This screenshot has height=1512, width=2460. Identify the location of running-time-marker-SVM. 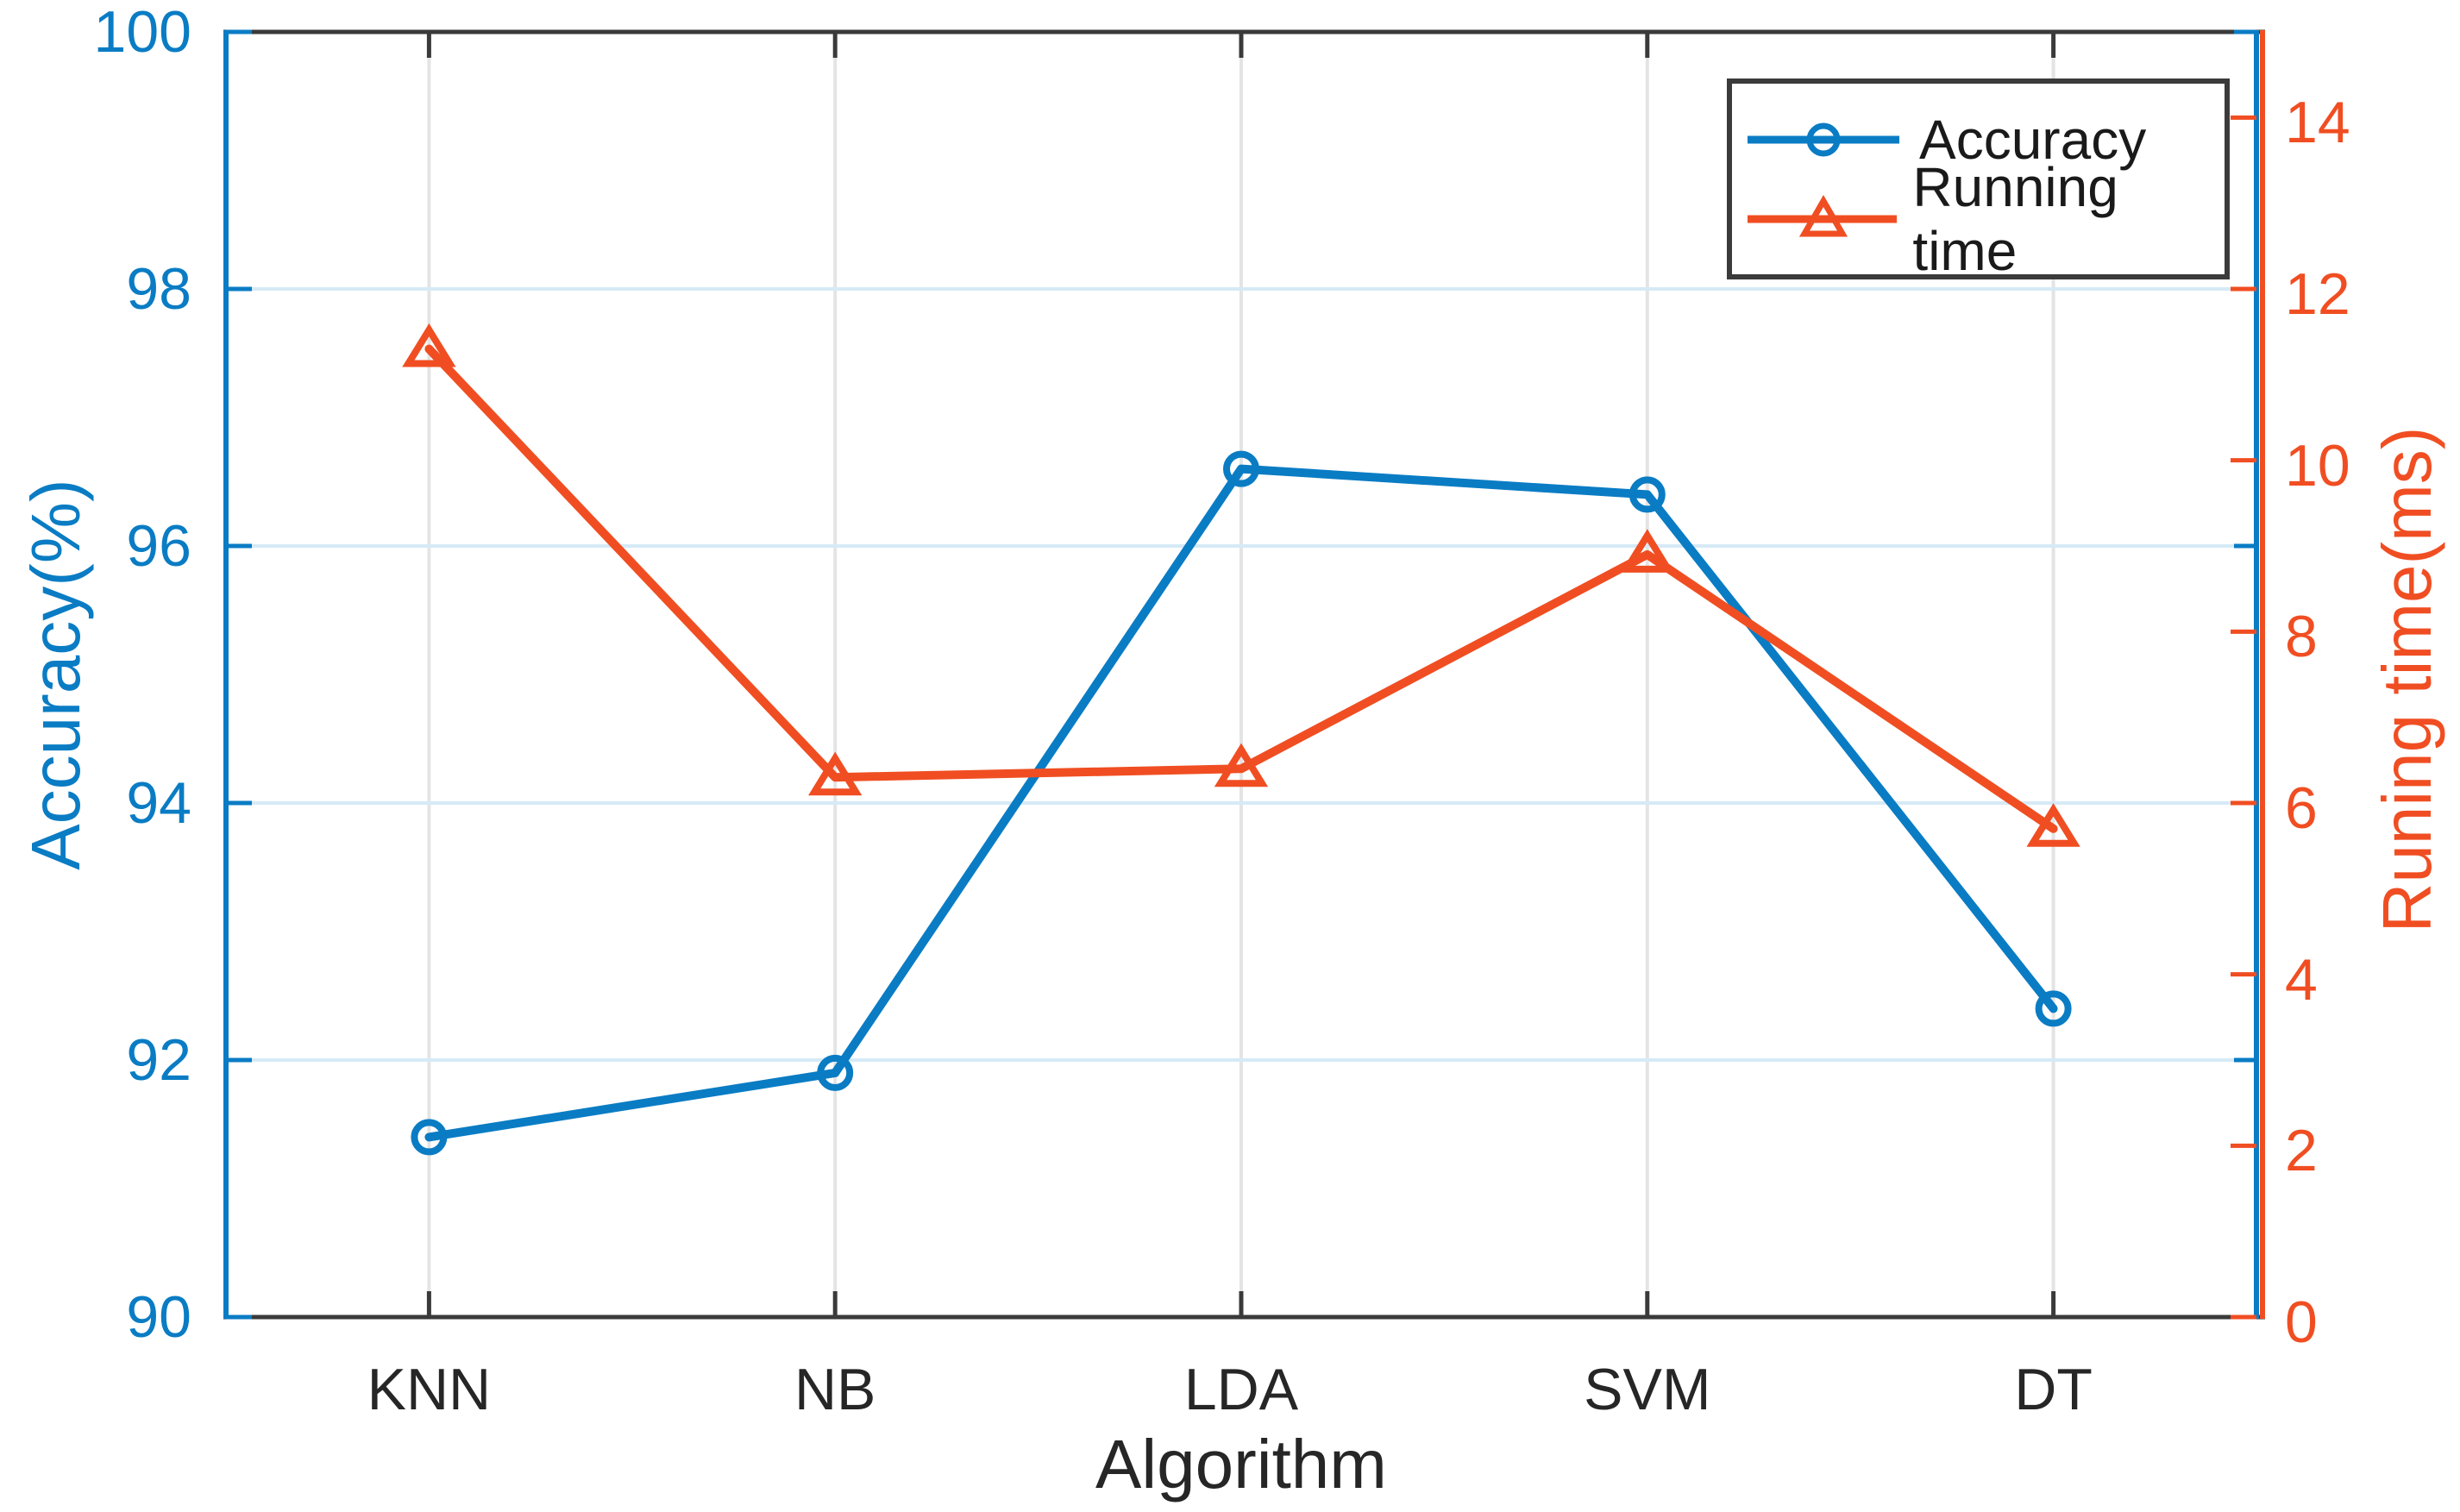
(1647, 551).